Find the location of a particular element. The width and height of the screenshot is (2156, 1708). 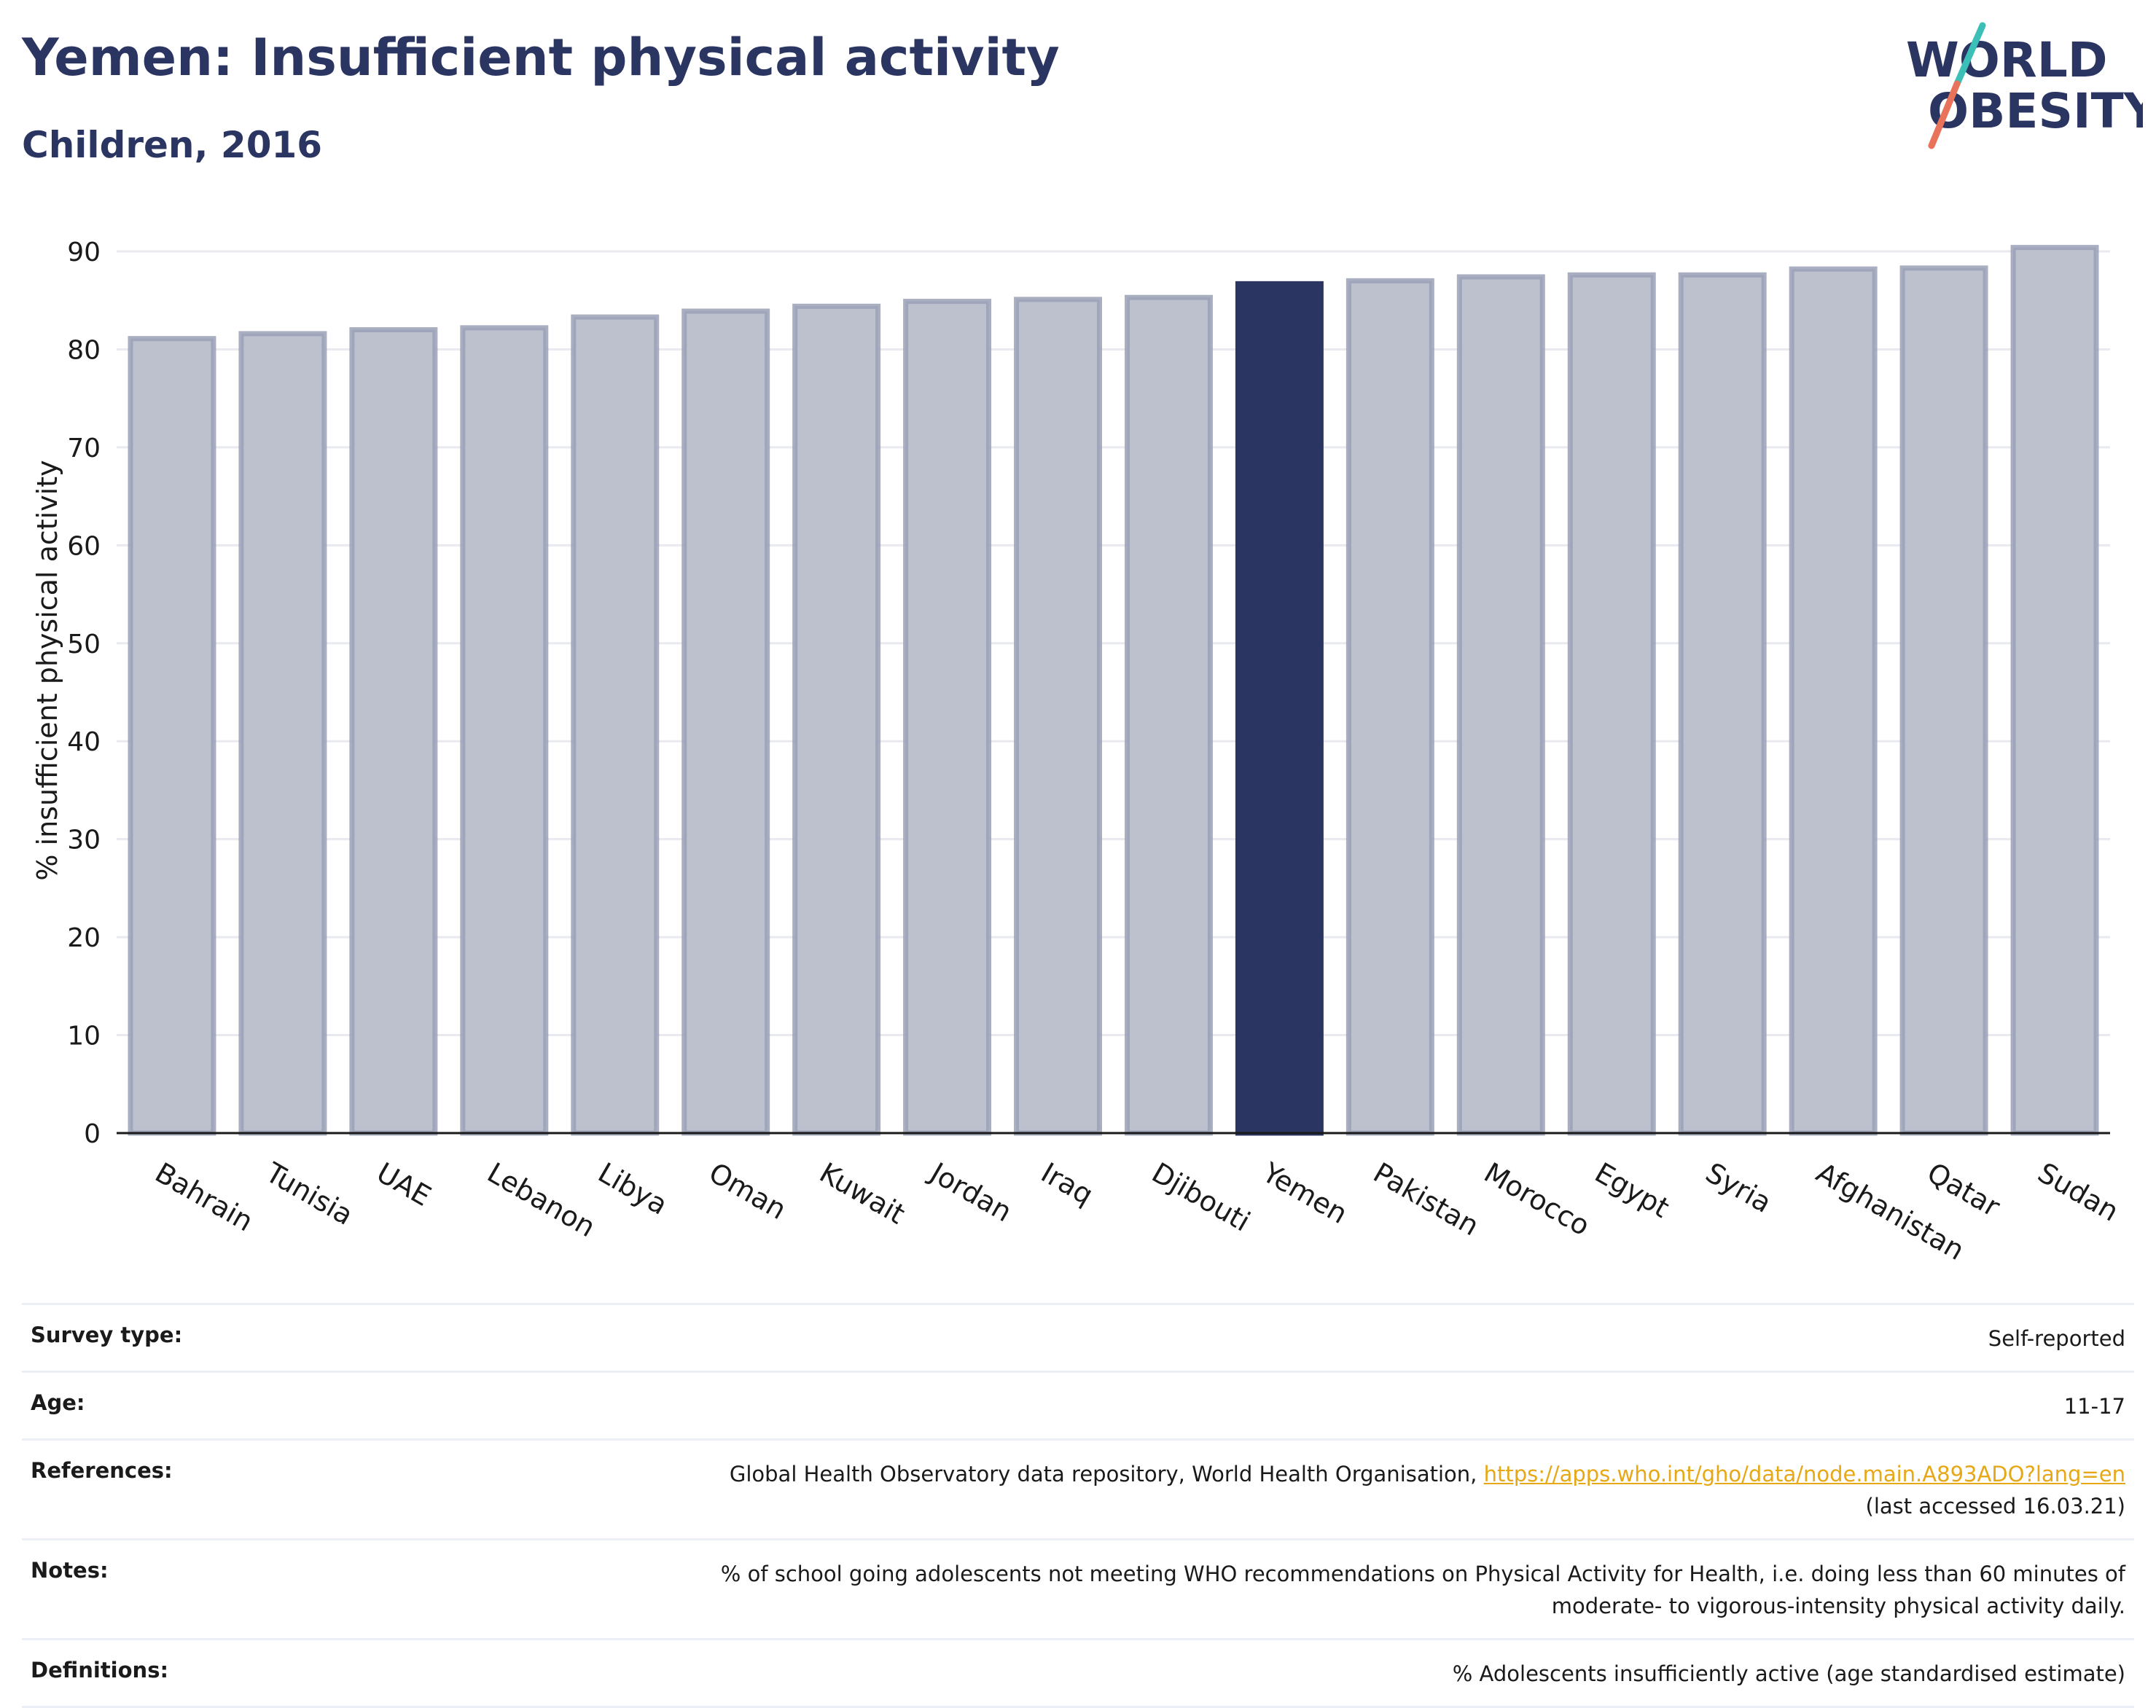

x-tick-label: Bahrain is located at coordinates (203, 1197).